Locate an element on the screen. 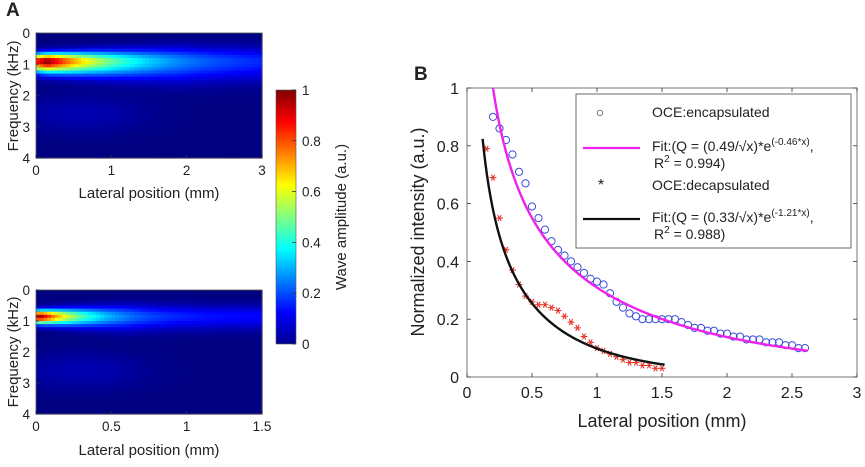  data-point-decapsulated is located at coordinates (545, 304).